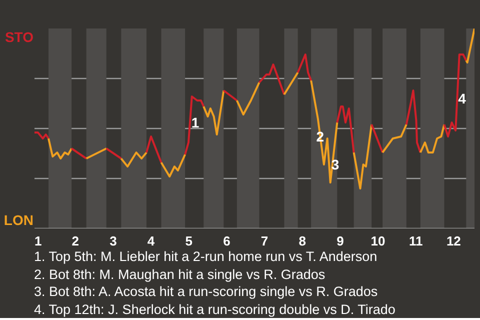 The image size is (480, 320). I want to click on x-tick-label: 8, so click(302, 241).